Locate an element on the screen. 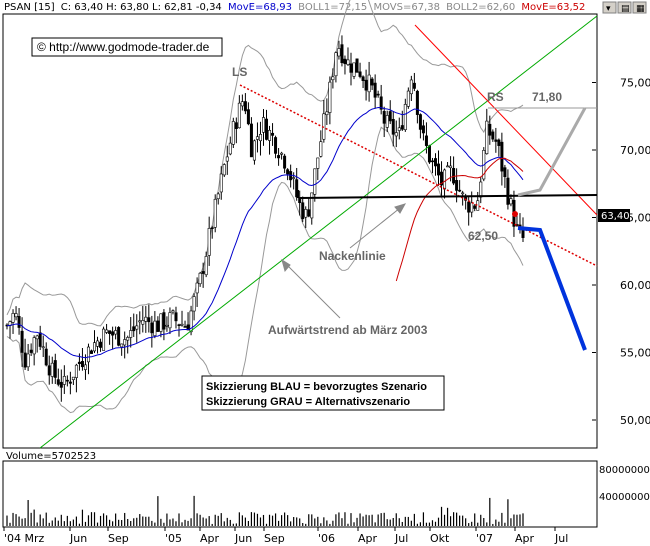  volume-bars is located at coordinates (265, 510).